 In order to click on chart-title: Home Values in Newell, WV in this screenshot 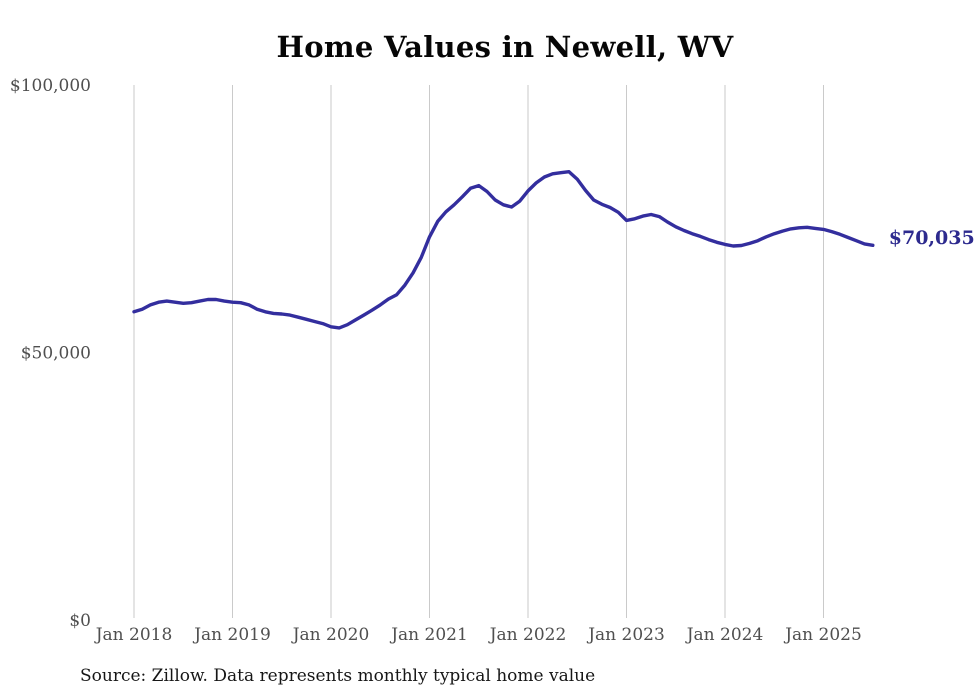, I will do `click(505, 47)`.